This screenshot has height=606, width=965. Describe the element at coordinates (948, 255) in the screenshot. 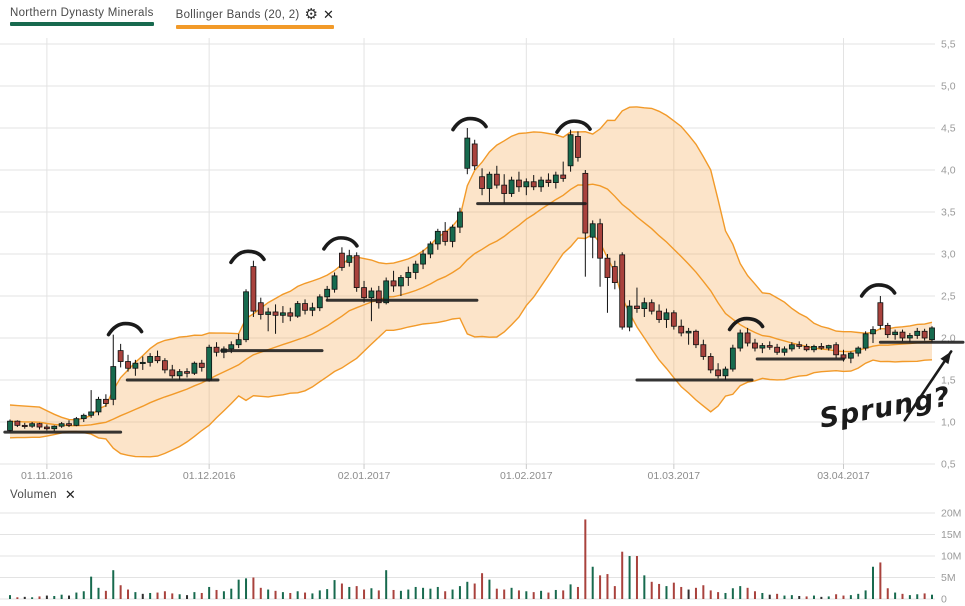

I see `price-axis-label: 3,0` at that location.